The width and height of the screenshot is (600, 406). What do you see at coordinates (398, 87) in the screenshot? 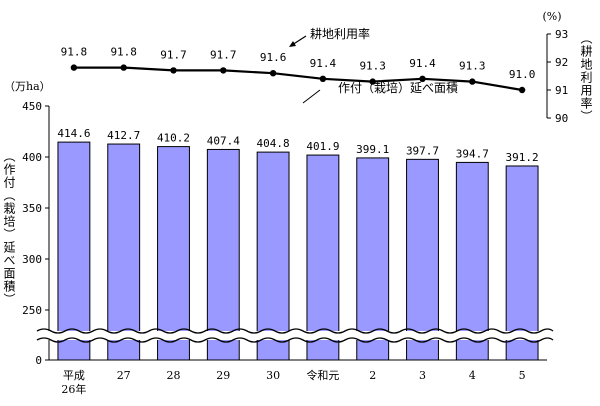
I see `bar-legend-label: 作付（栽培）延べ面積` at bounding box center [398, 87].